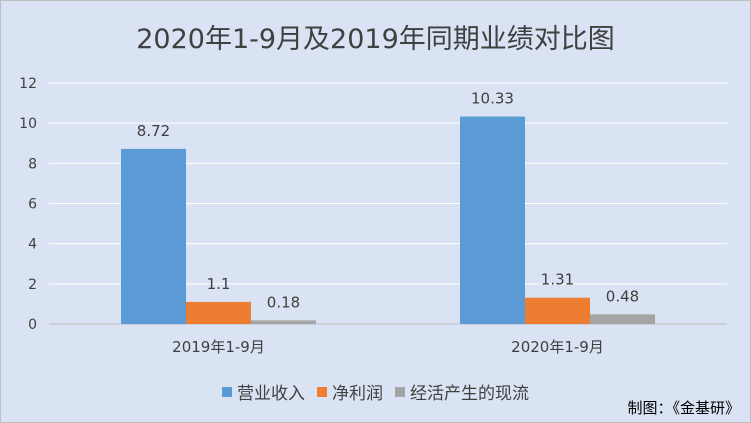  I want to click on source-credit: 制图：《金基研》, so click(683, 408).